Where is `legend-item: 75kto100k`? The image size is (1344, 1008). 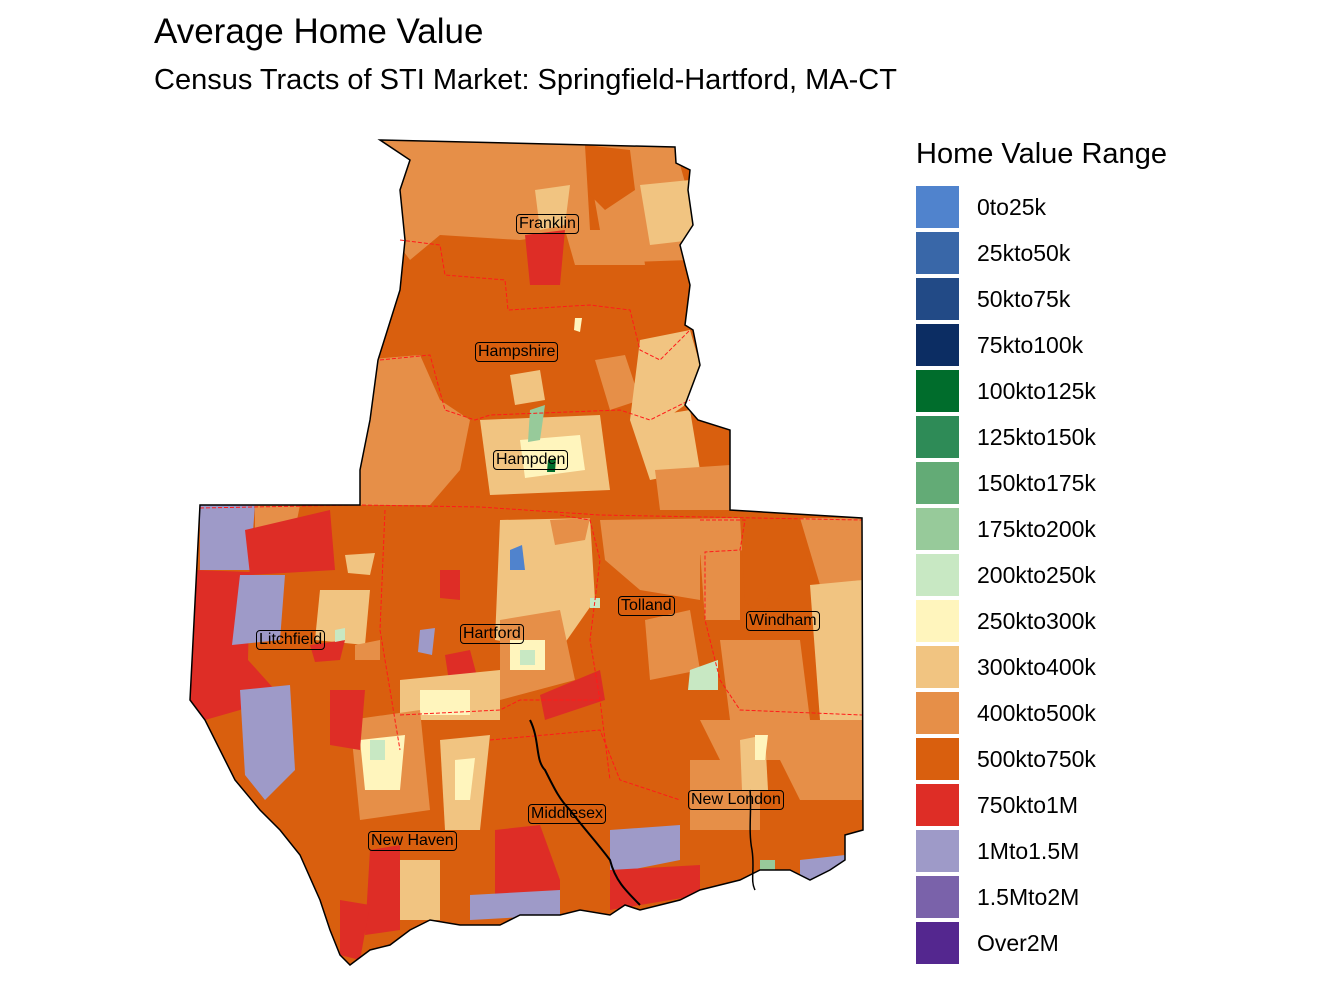 legend-item: 75kto100k is located at coordinates (1041, 345).